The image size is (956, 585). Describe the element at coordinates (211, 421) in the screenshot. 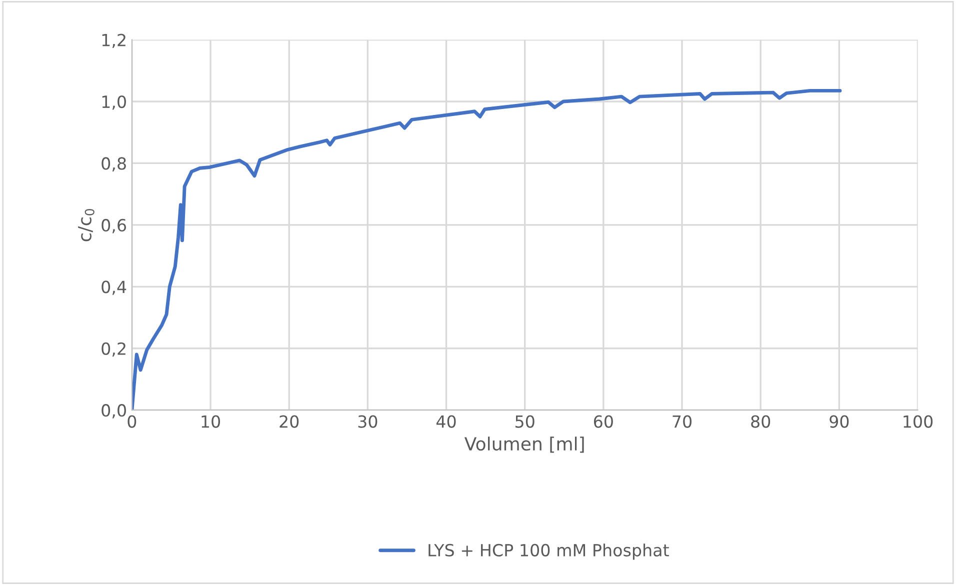

I see `x-tick-label: 10` at that location.